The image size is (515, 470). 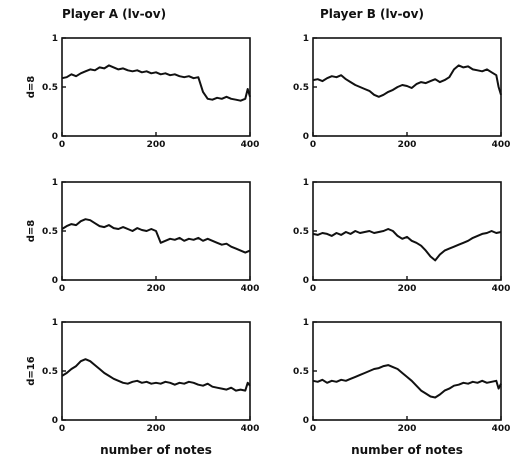 I want to click on panel-a2-ytick-label: 0.5, so click(x=50, y=232).